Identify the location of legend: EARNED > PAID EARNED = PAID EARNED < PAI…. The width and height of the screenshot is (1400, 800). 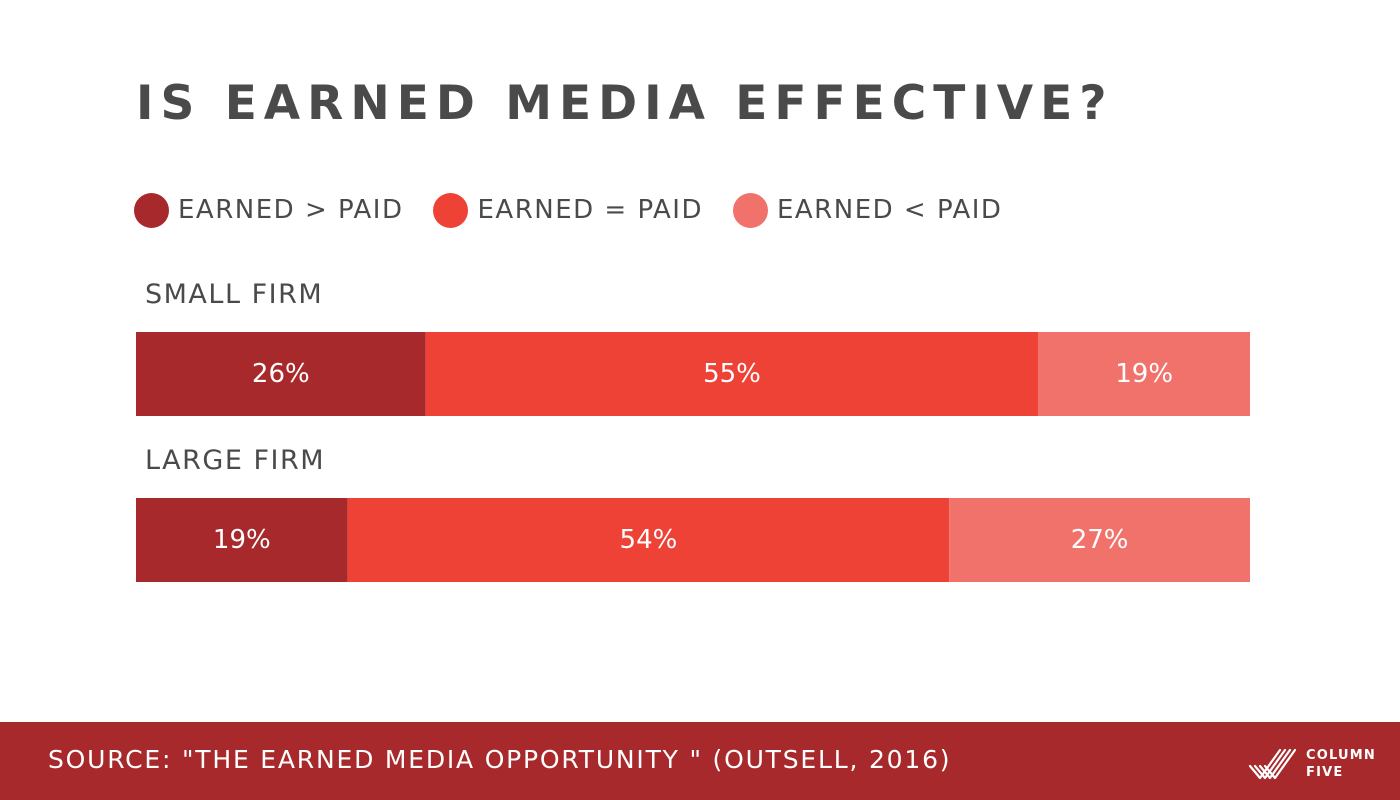
(568, 210).